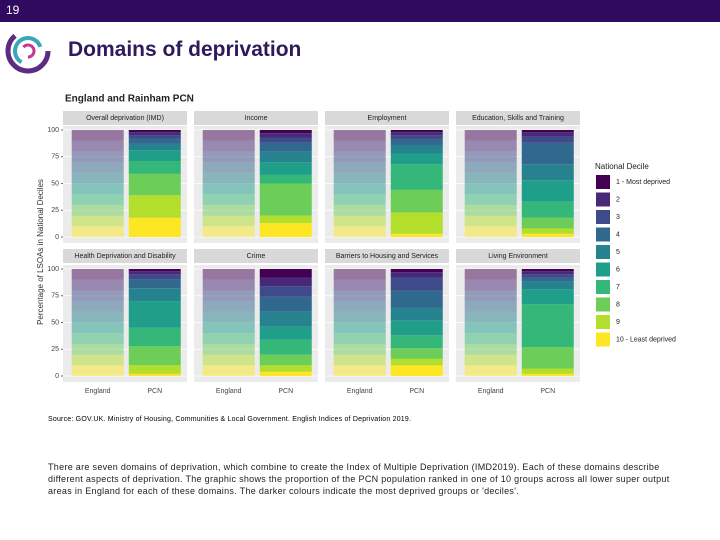  What do you see at coordinates (55, 183) in the screenshot?
I see `y-tick-label: 50` at bounding box center [55, 183].